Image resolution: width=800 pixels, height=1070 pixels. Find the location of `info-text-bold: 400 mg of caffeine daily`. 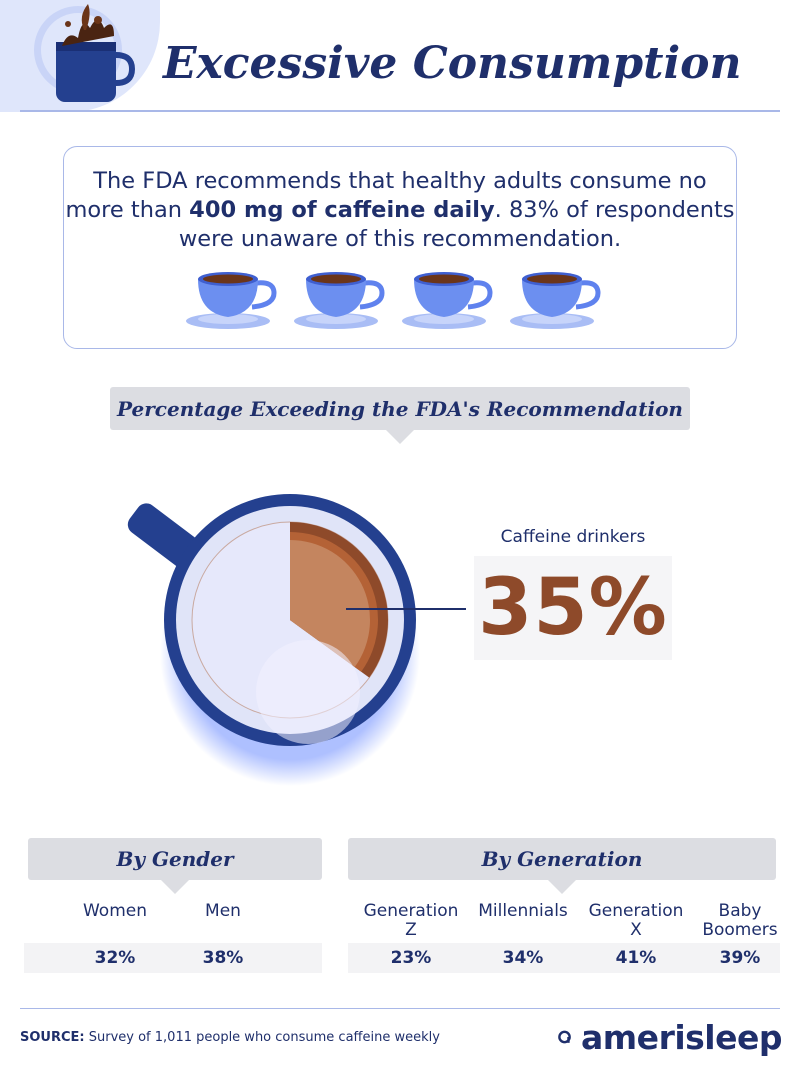

info-text-bold: 400 mg of caffeine daily is located at coordinates (342, 210).